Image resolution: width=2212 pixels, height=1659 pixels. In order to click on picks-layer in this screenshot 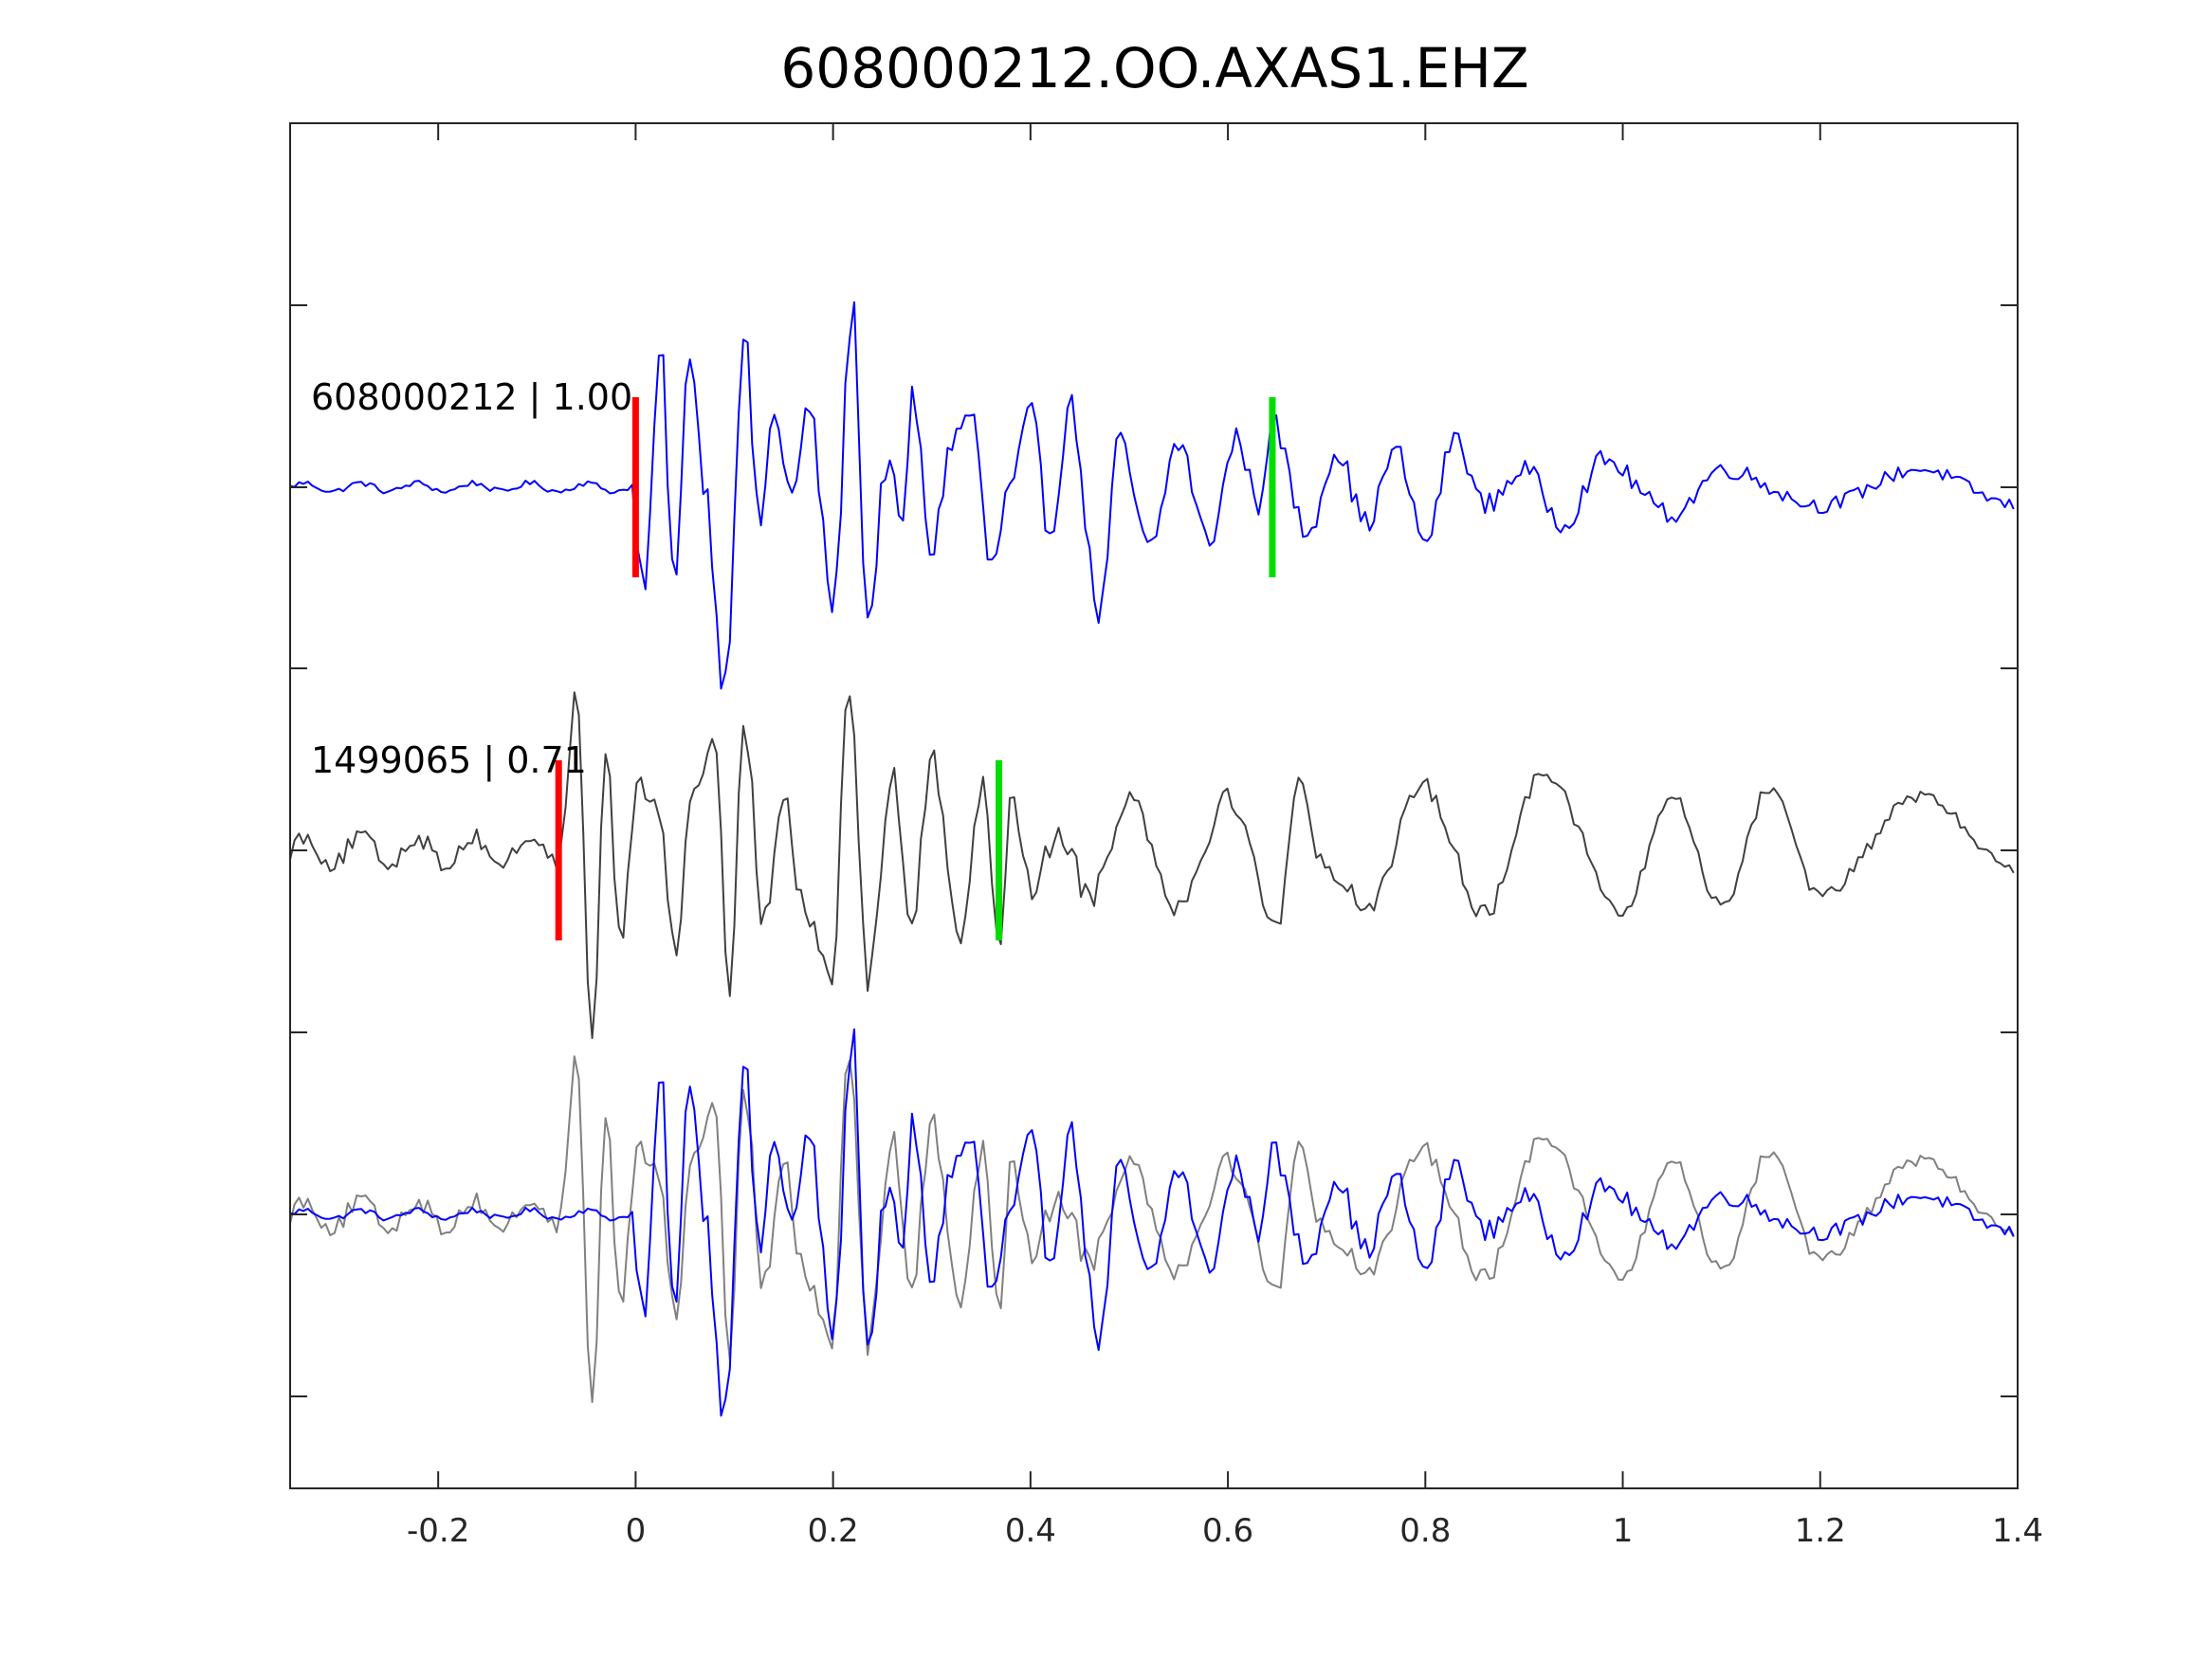, I will do `click(915, 668)`.